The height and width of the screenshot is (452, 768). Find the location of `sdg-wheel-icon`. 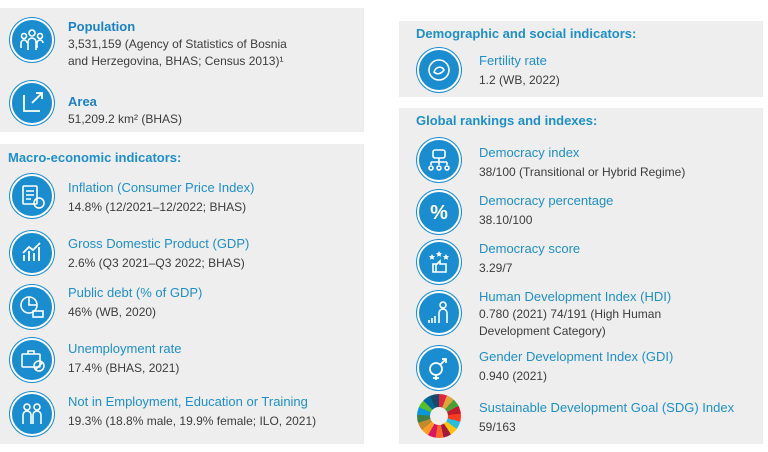

sdg-wheel-icon is located at coordinates (439, 416).